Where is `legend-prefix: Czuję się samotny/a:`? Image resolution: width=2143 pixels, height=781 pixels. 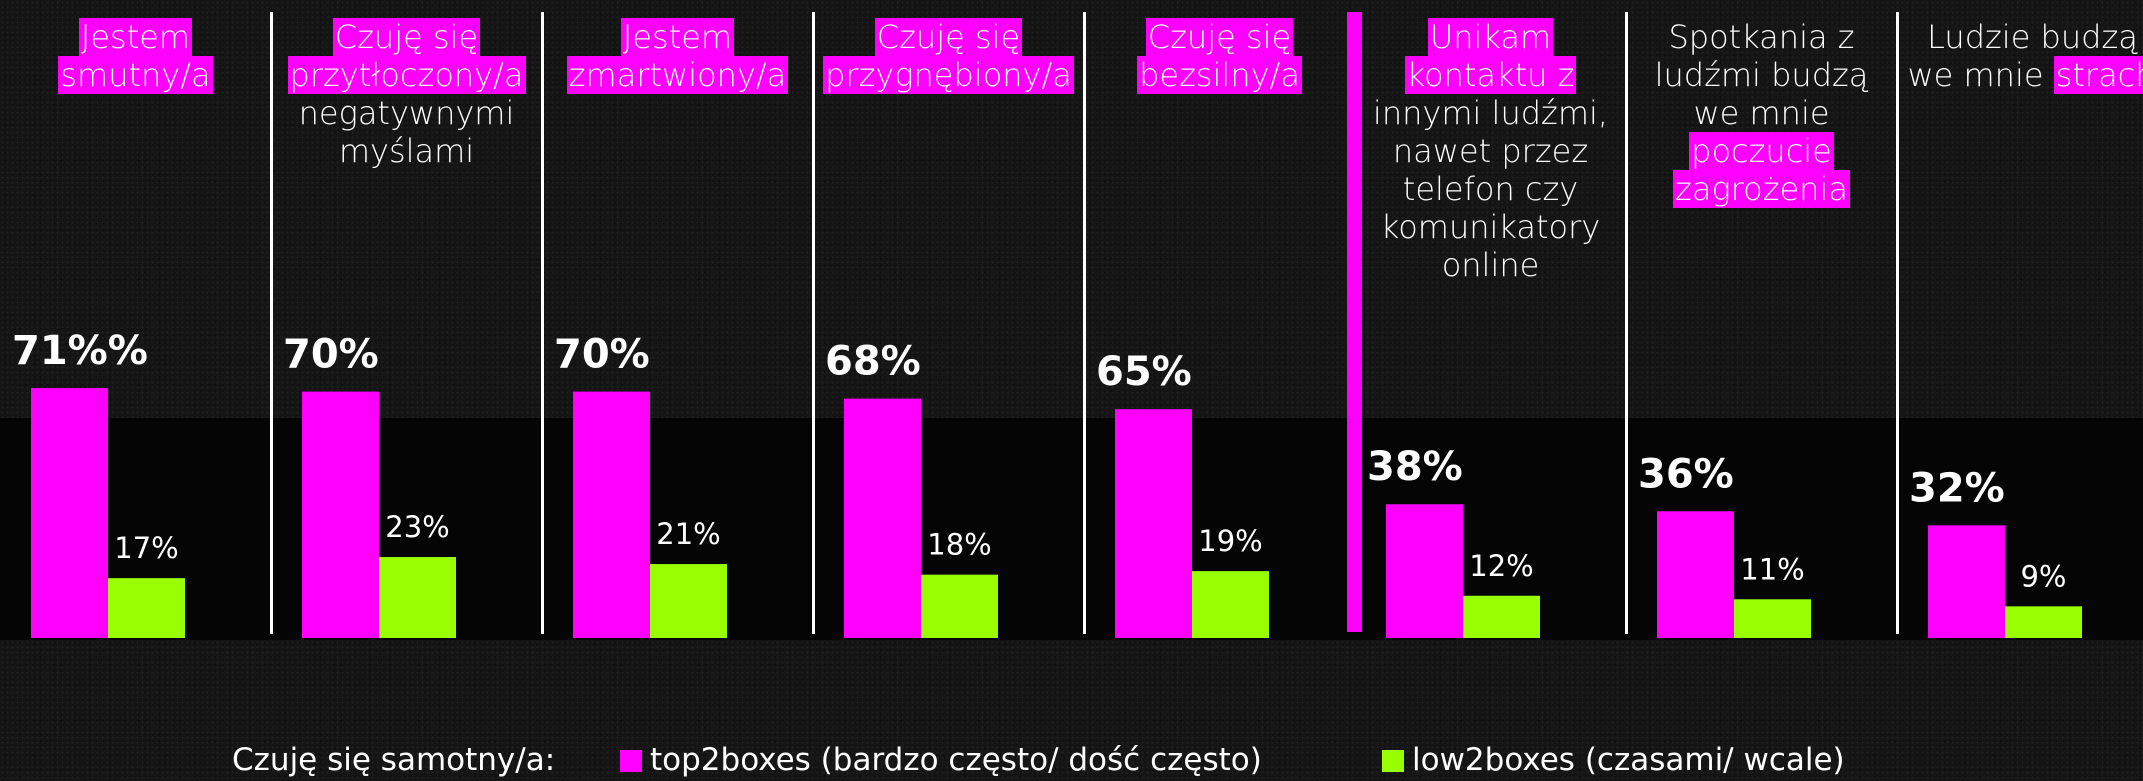
legend-prefix: Czuję się samotny/a: is located at coordinates (394, 760).